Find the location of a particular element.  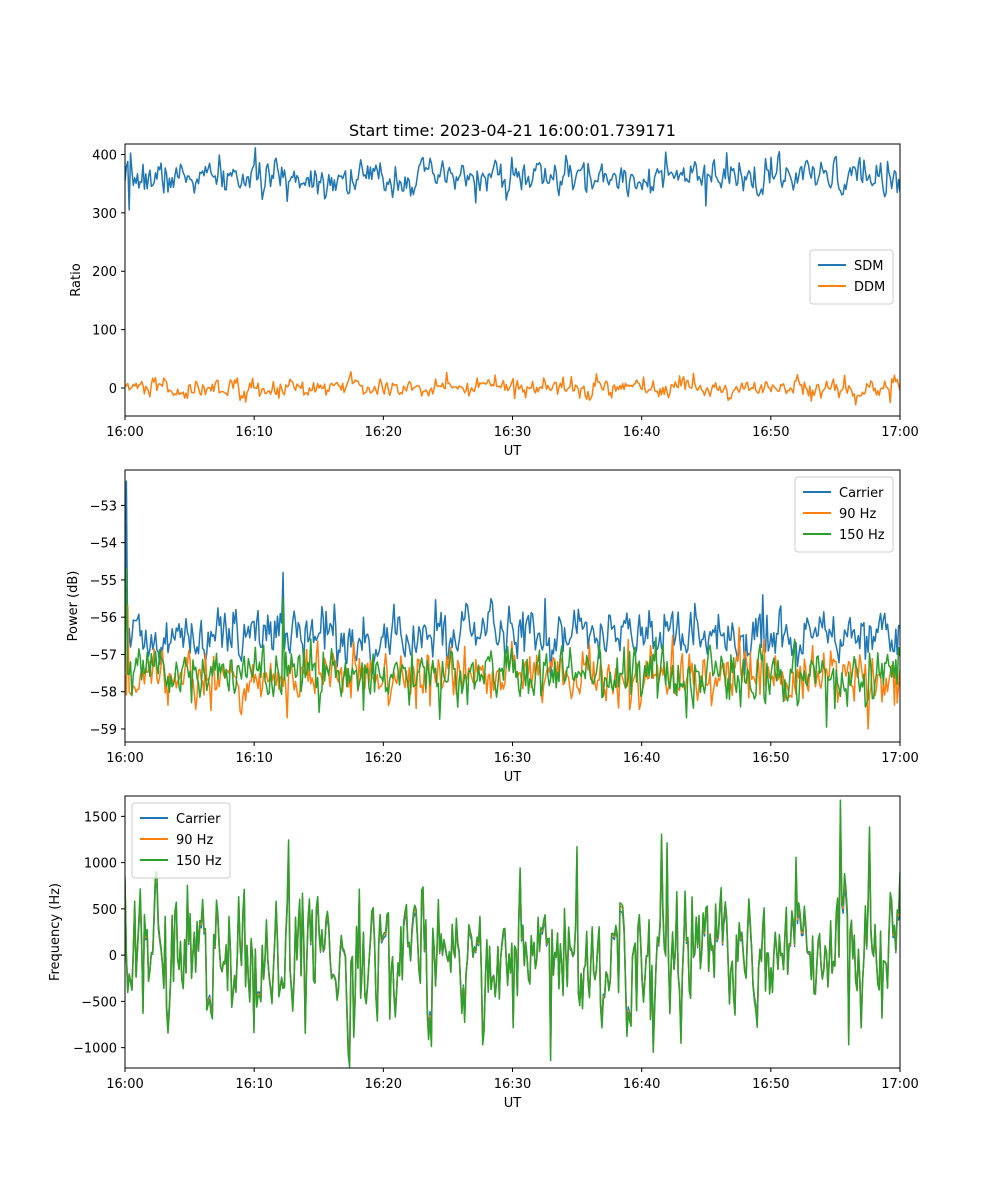

y-tick-label: −58 is located at coordinates (103, 693).